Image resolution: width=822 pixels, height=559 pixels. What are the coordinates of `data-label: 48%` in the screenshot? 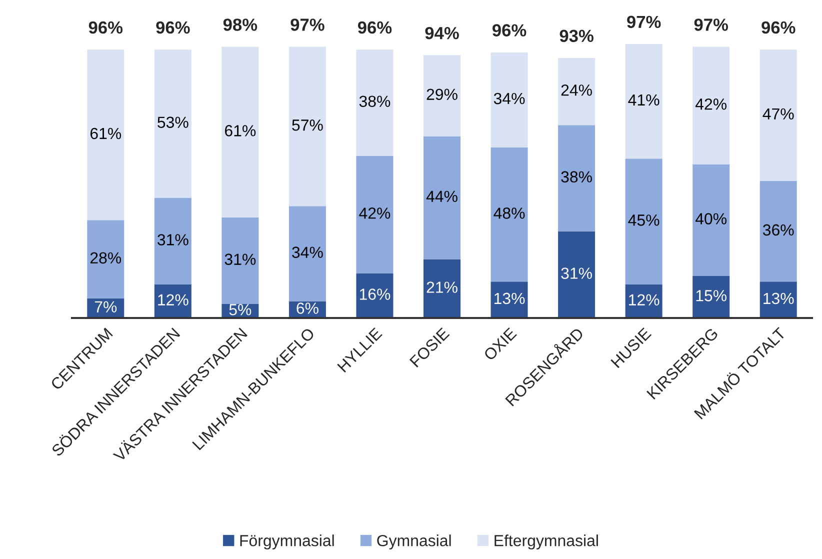 It's located at (509, 213).